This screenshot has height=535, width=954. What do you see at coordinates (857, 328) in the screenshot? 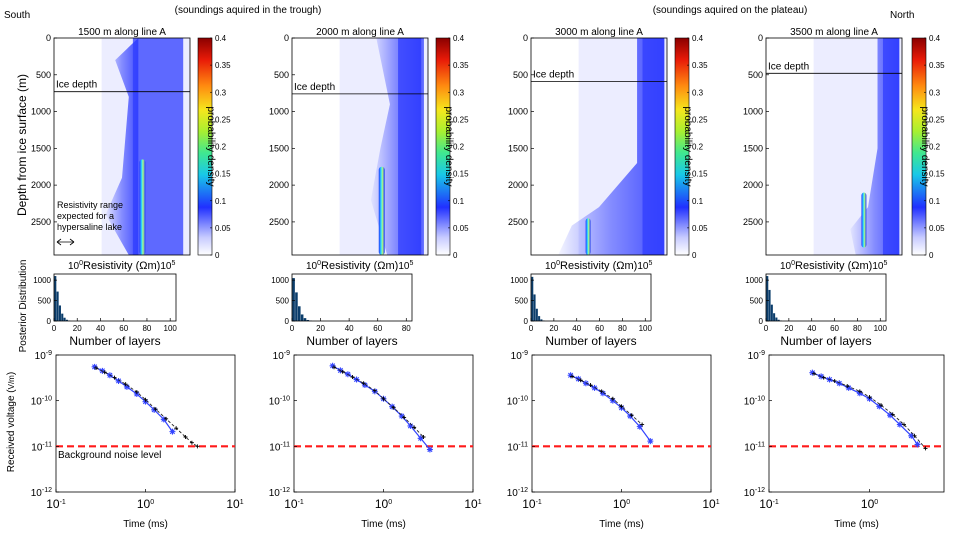
I see `x-tick-label: 80` at bounding box center [857, 328].